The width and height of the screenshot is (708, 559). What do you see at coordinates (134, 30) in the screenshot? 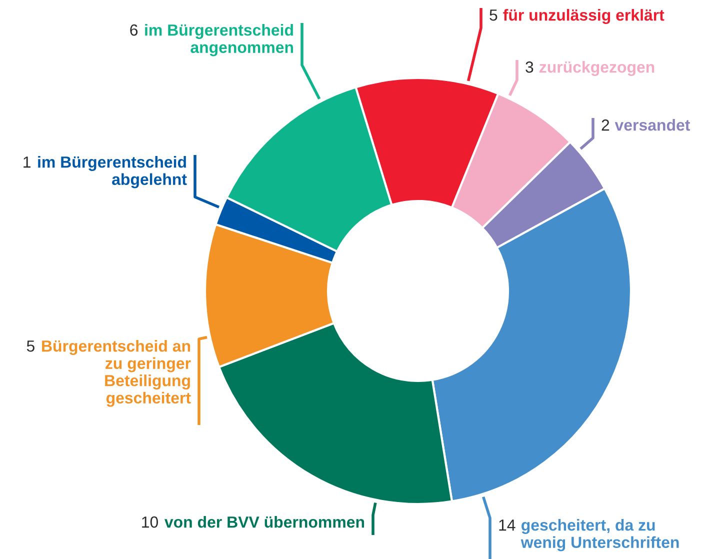
I see `data-label: 6` at bounding box center [134, 30].